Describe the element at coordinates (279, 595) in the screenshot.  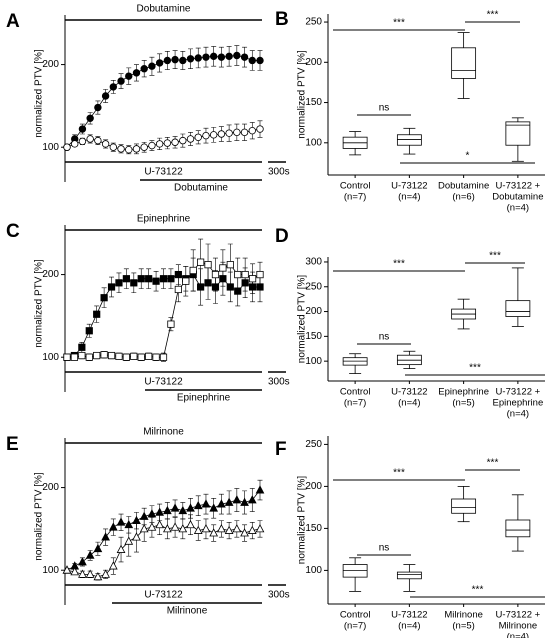
I see `scale-bar-label: 300s` at that location.